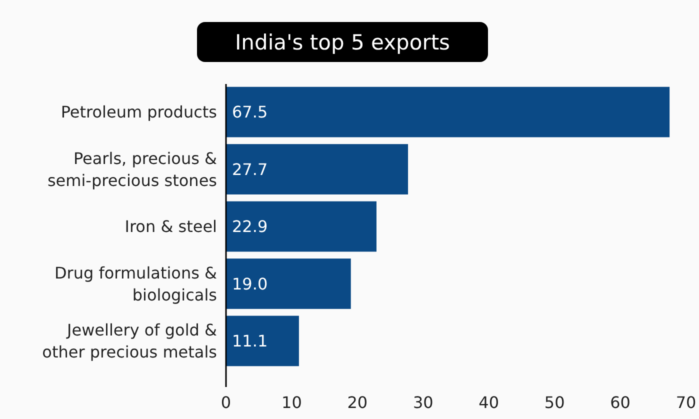  What do you see at coordinates (138, 112) in the screenshot?
I see `y-tick-label: Petroleum products` at bounding box center [138, 112].